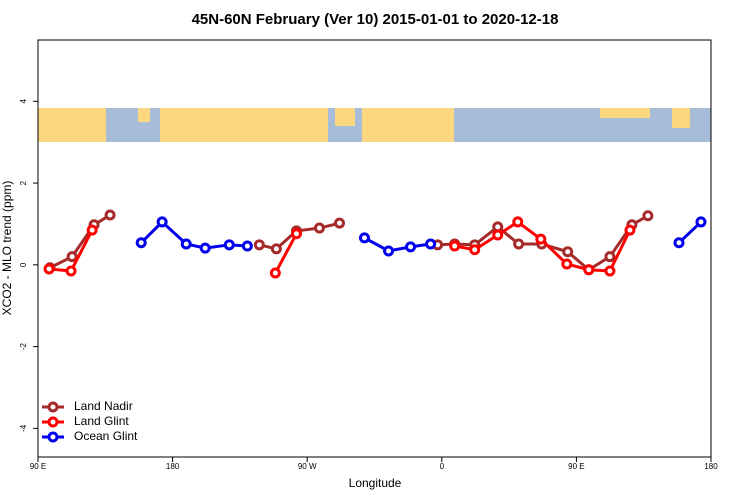 The height and width of the screenshot is (500, 750). I want to click on legend-label: Ocean Glint, so click(106, 436).